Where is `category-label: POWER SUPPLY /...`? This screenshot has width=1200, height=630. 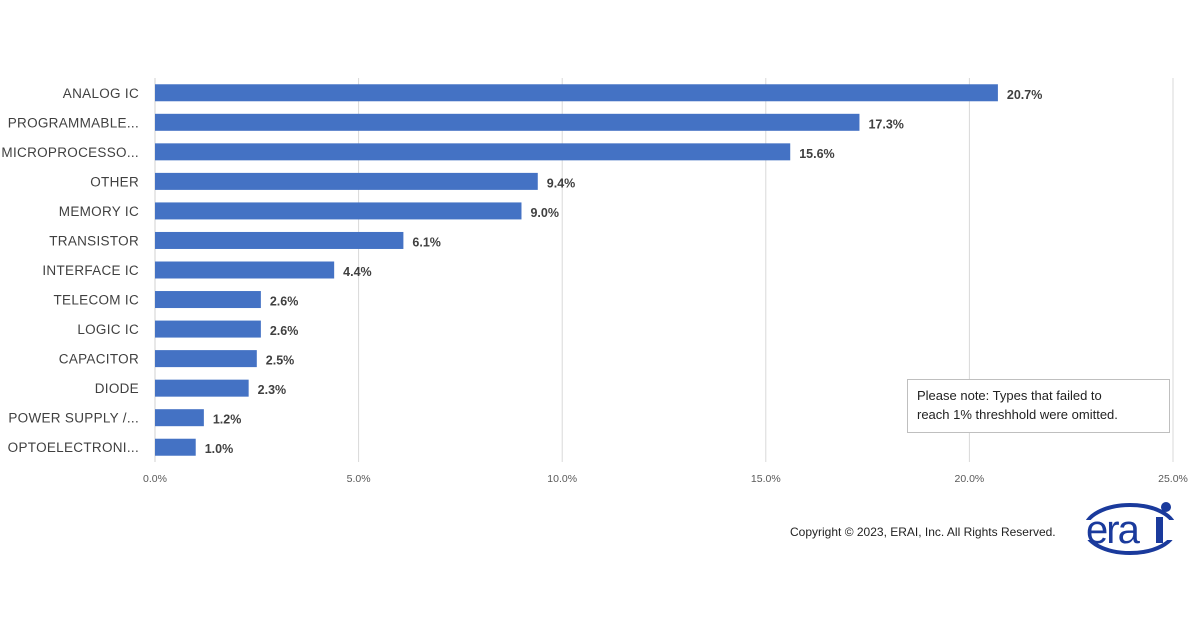 category-label: POWER SUPPLY /... is located at coordinates (73, 418).